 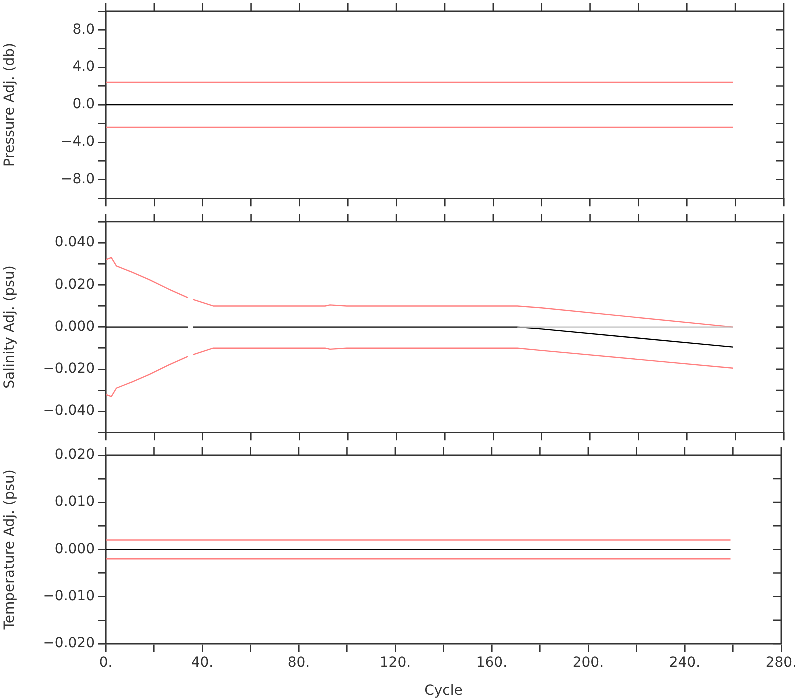 What do you see at coordinates (685, 663) in the screenshot?
I see `x-tick-label: 240.` at bounding box center [685, 663].